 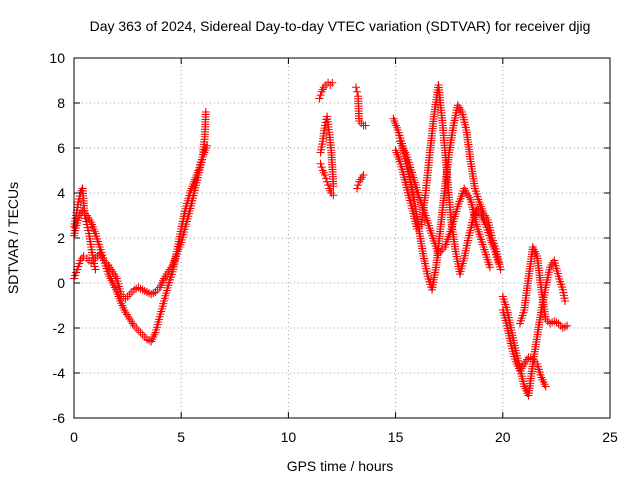 I want to click on x-tick-label: 0, so click(x=74, y=437).